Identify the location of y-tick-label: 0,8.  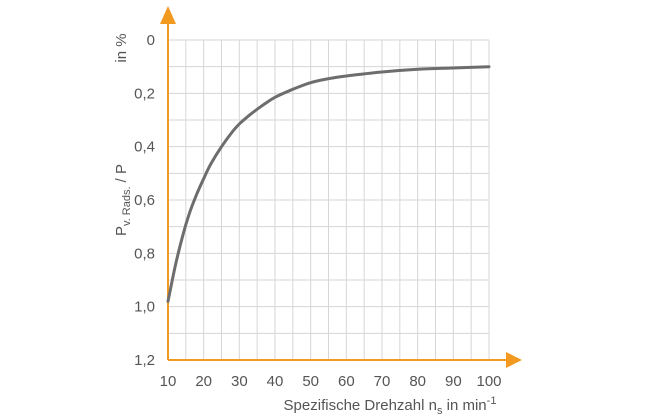
(144, 253).